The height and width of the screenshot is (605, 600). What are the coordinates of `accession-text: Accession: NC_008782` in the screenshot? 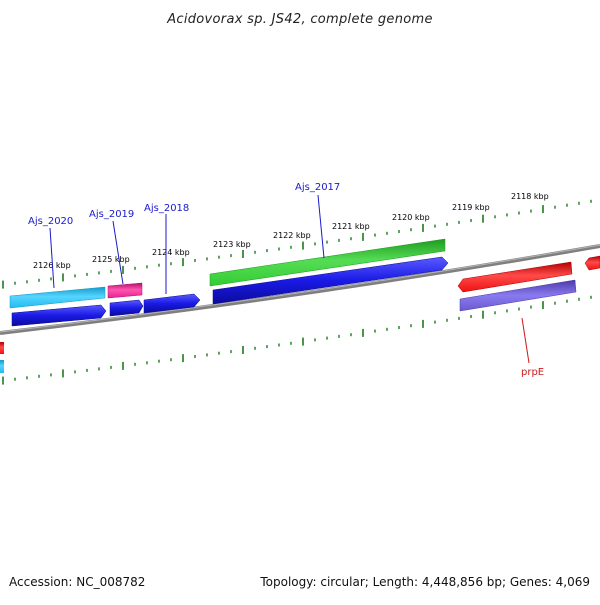 It's located at (77, 582).